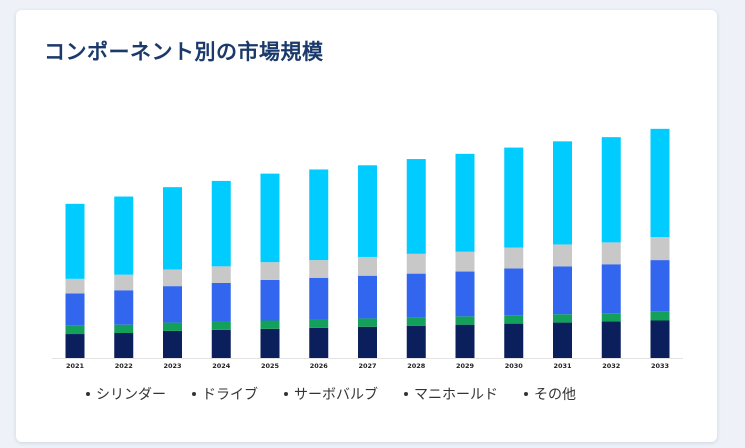  I want to click on x-tick-label: 2028, so click(416, 366).